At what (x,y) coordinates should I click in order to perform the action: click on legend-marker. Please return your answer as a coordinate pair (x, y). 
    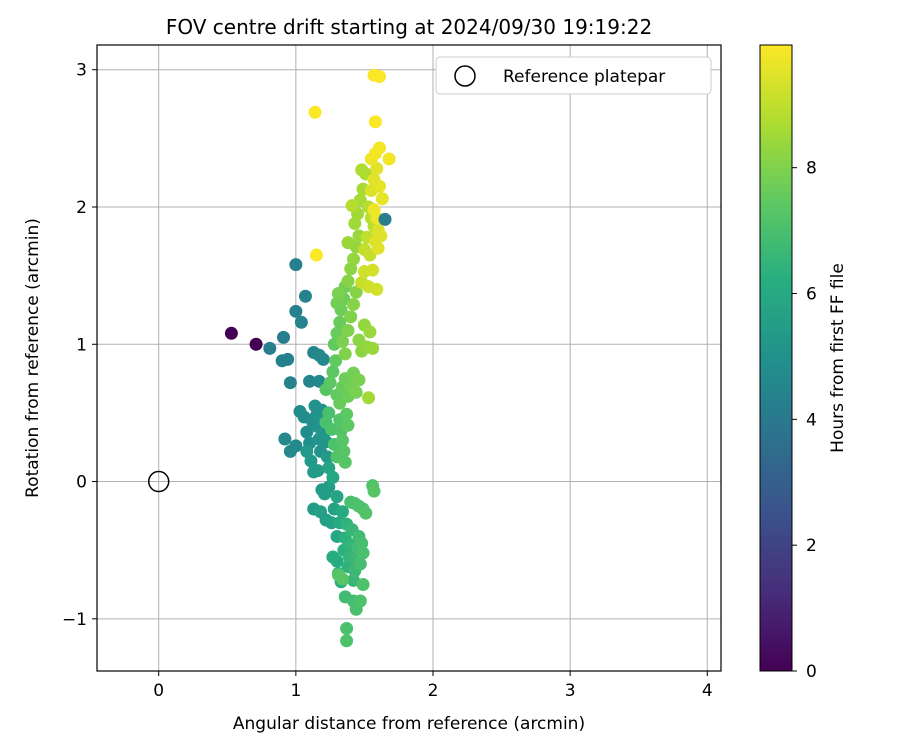
    Looking at the image, I should click on (465, 76).